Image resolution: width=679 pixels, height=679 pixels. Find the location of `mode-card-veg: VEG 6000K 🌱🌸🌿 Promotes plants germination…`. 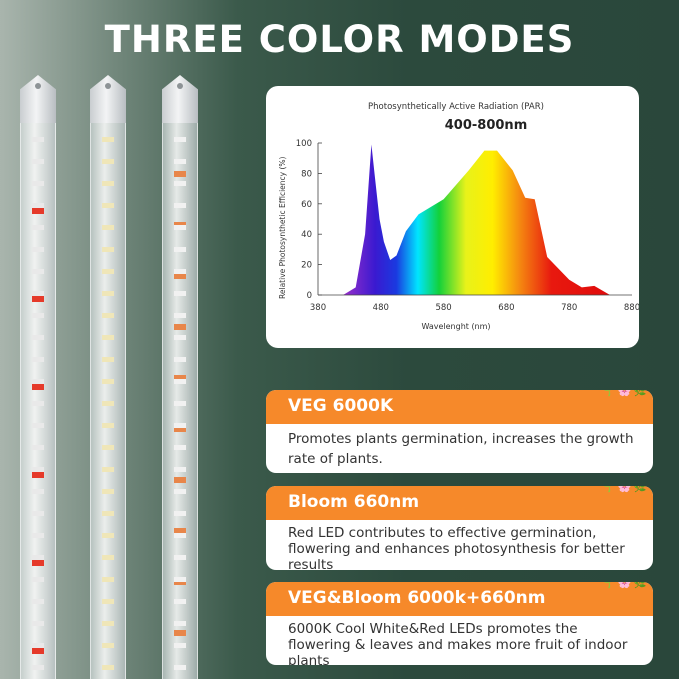

mode-card-veg: VEG 6000K 🌱🌸🌿 Promotes plants germination… is located at coordinates (459, 431).